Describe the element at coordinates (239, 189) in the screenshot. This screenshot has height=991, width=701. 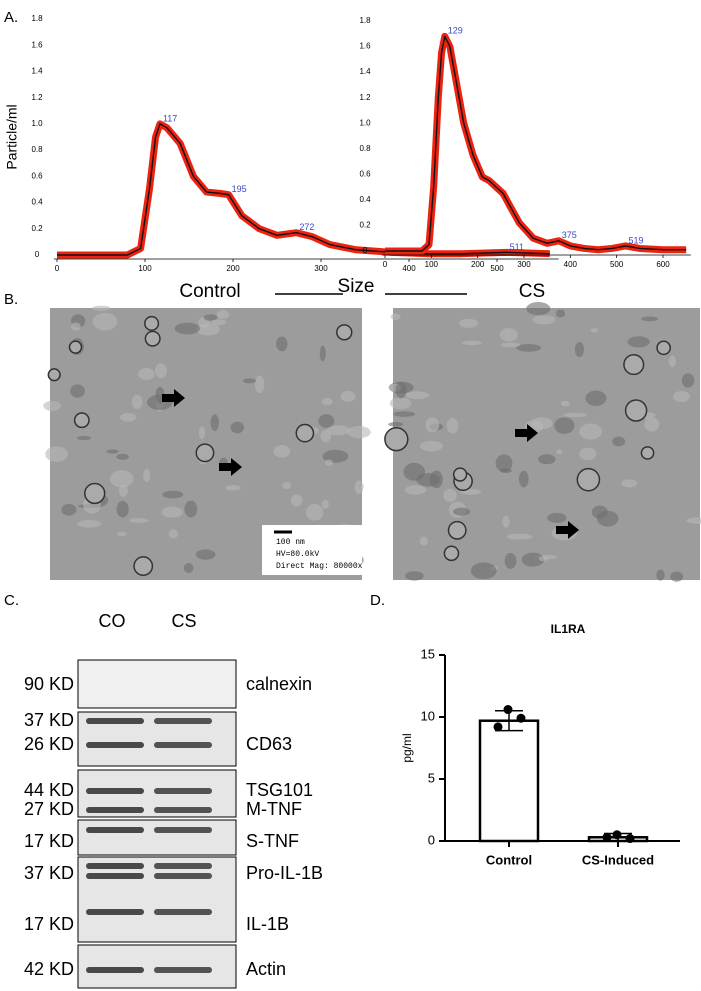
I see `peak-annotation: 195` at that location.